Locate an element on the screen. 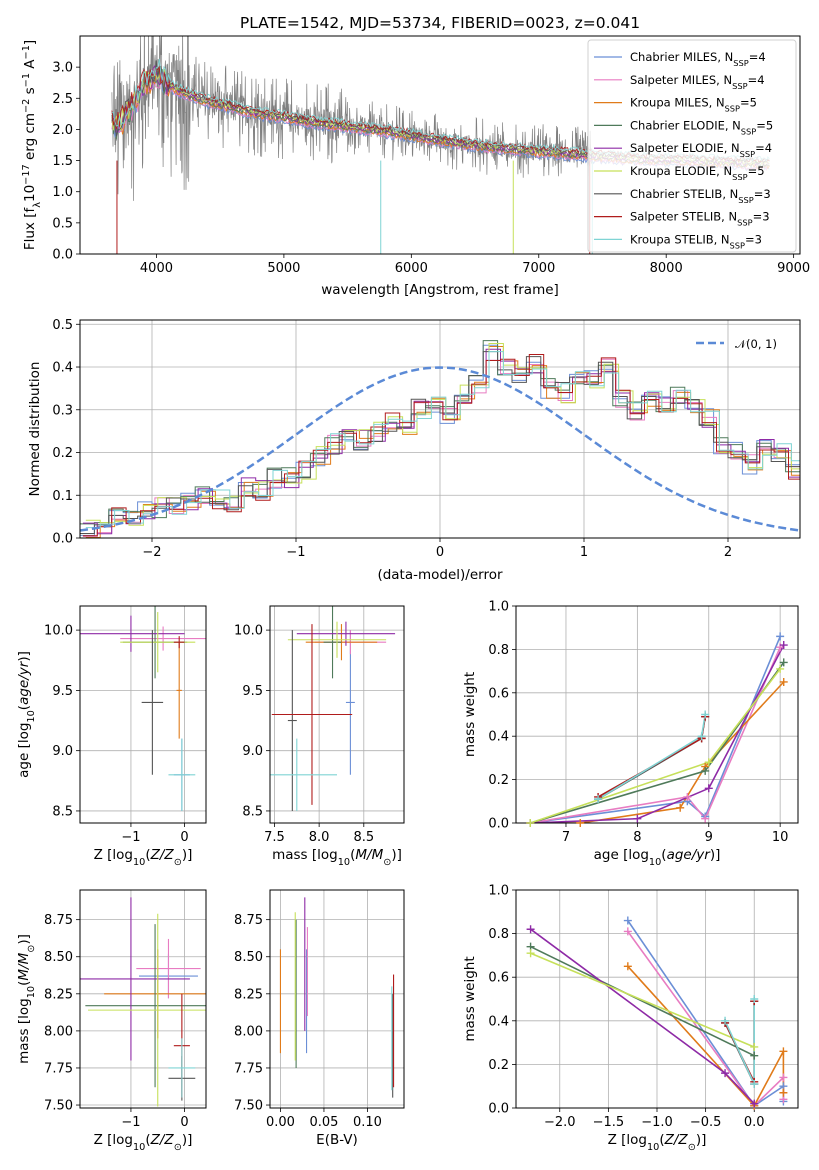  legend-entry: Chabrier ELODIE, NSSP=5 is located at coordinates (701, 127).